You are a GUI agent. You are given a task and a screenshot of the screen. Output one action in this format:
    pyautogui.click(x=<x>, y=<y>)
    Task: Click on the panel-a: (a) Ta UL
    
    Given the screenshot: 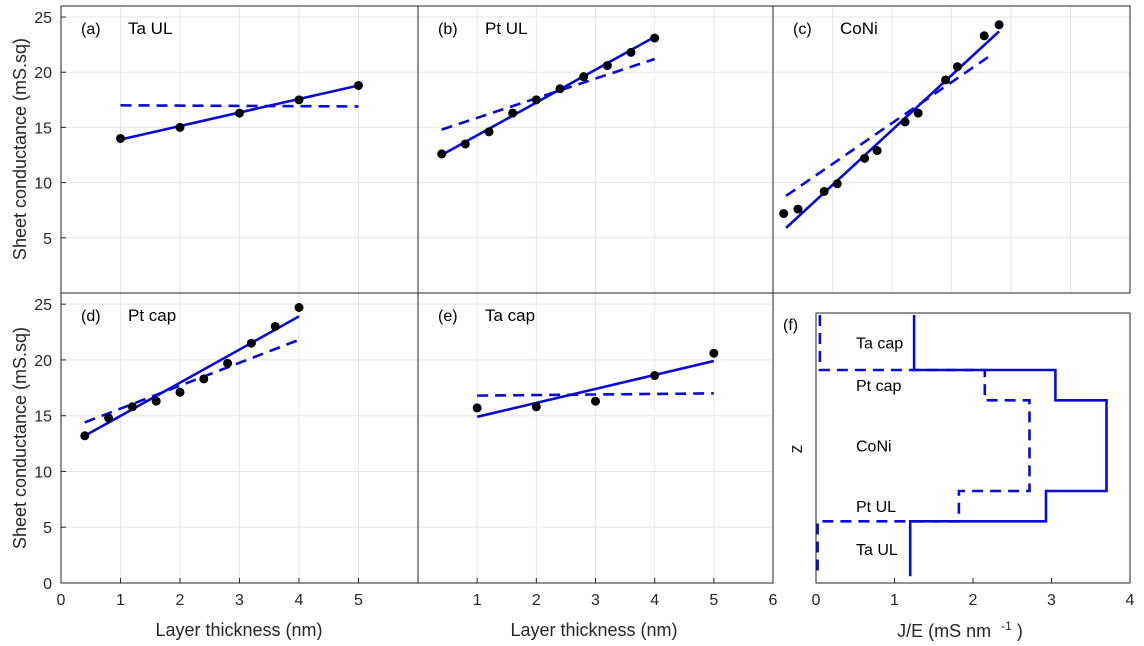 What is the action you would take?
    pyautogui.click(x=222, y=81)
    